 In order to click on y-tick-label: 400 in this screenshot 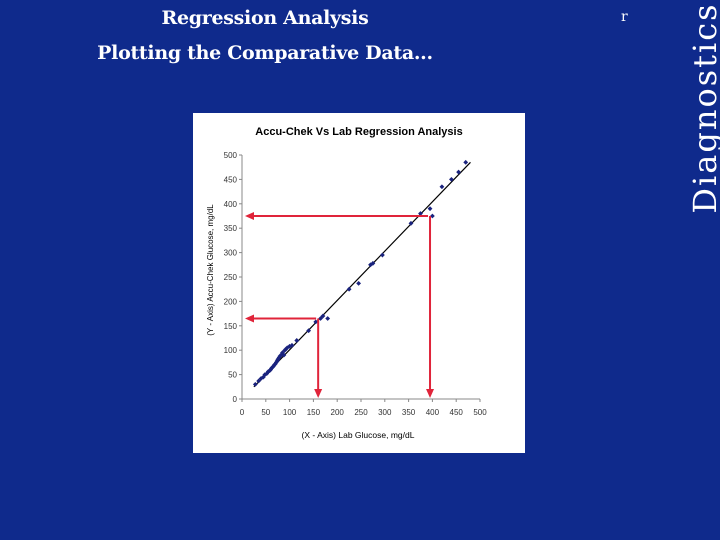, I will do `click(231, 204)`.